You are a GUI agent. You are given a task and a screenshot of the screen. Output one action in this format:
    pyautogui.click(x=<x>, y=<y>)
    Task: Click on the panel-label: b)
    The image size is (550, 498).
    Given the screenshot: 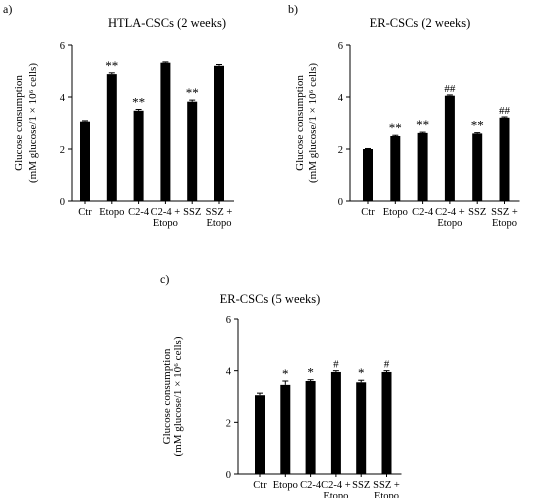 What is the action you would take?
    pyautogui.click(x=293, y=9)
    